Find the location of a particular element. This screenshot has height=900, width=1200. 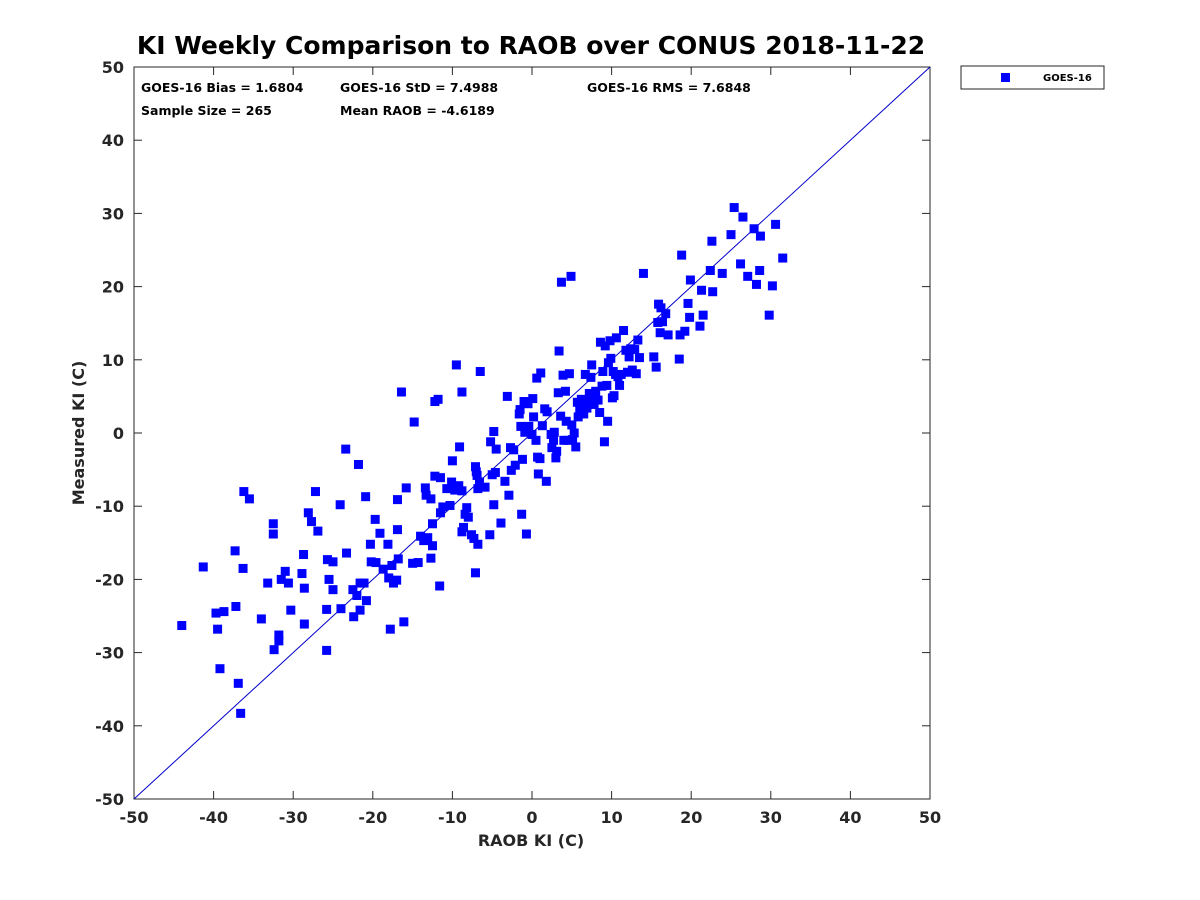

x-tick-label: 30 is located at coordinates (771, 817).